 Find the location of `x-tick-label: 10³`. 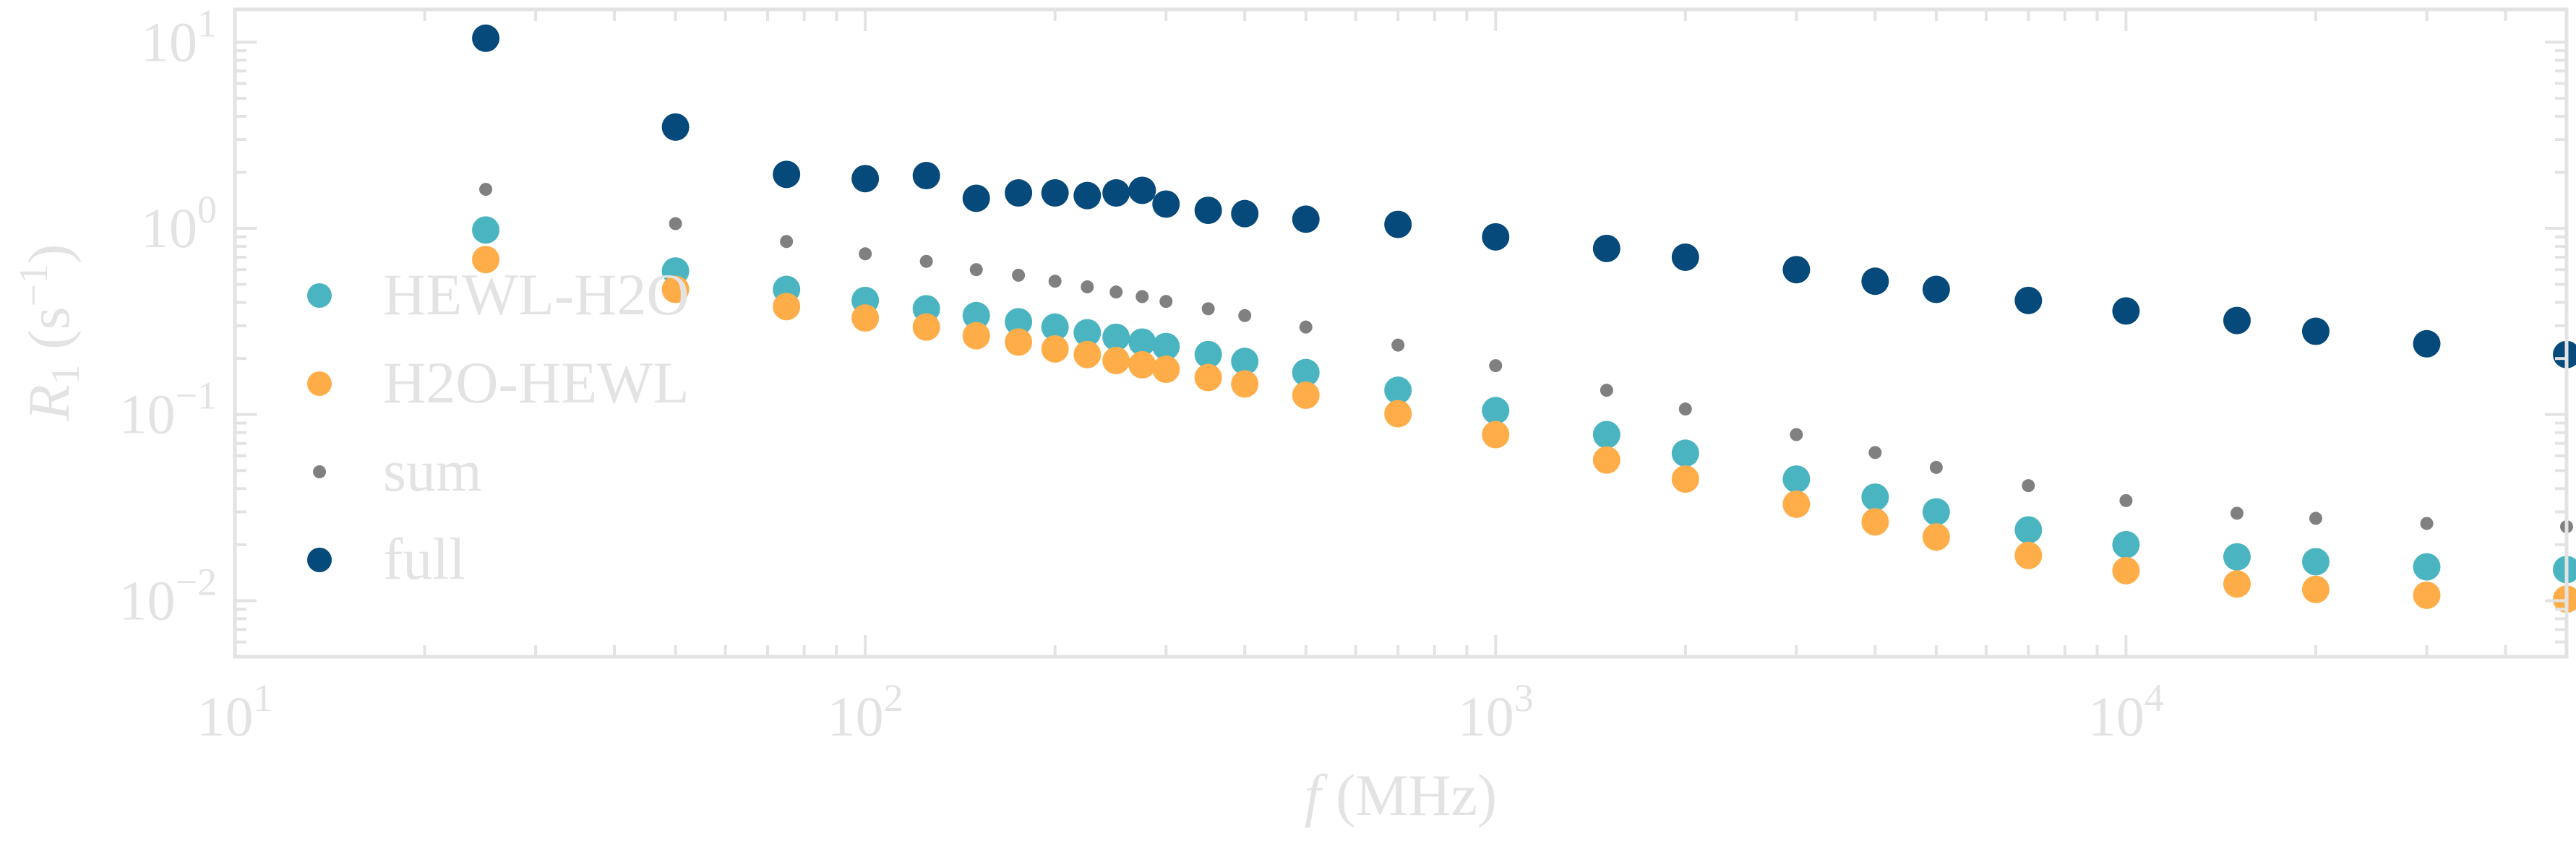

x-tick-label: 10³ is located at coordinates (1496, 712).